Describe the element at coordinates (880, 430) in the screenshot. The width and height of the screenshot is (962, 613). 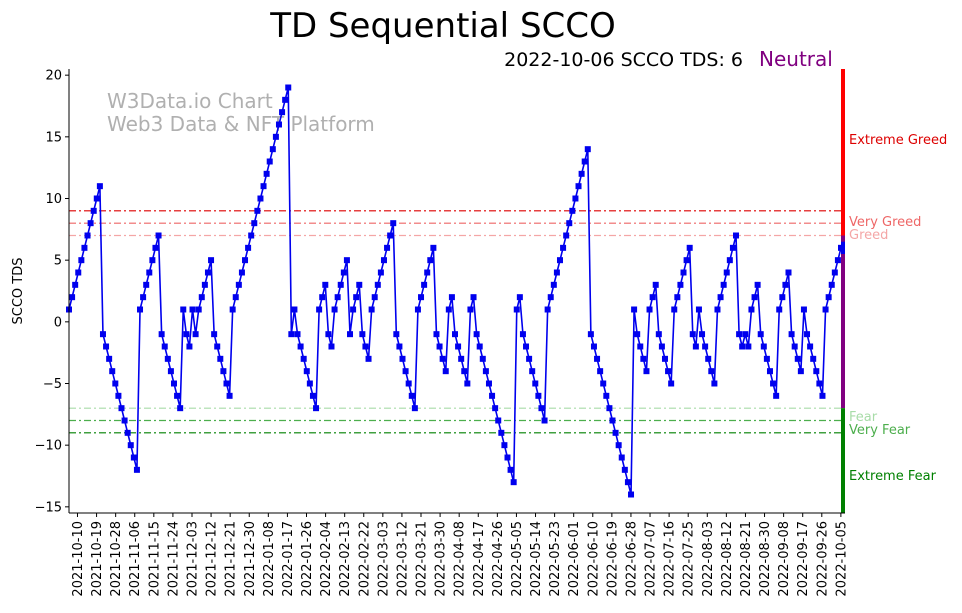
I see `threshold-label: Very Fear` at that location.